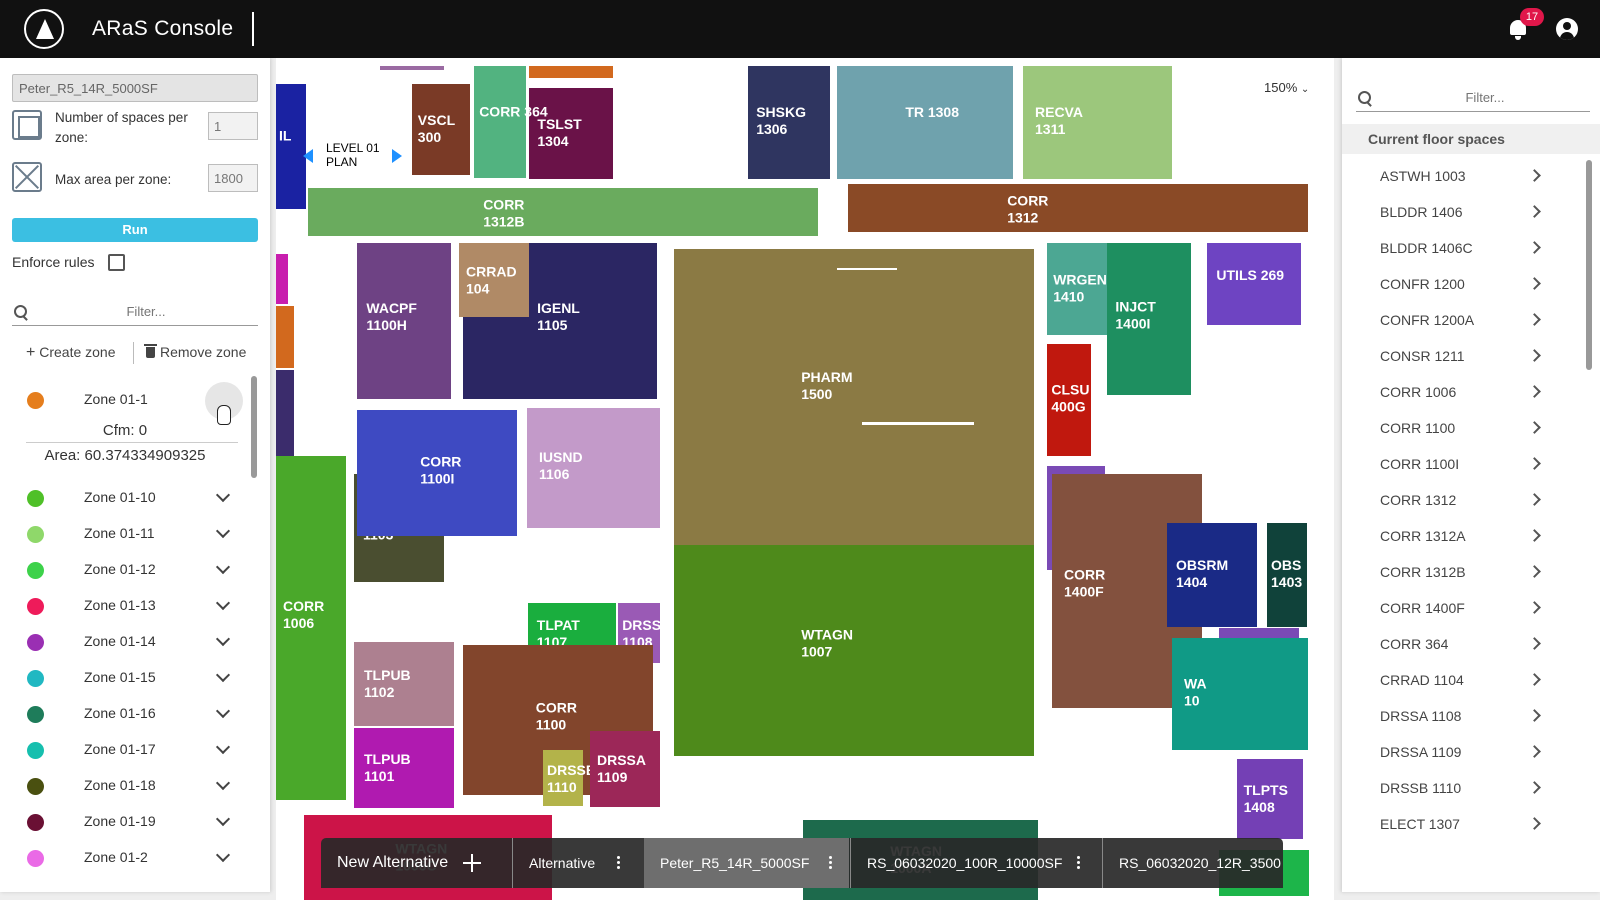 The image size is (1600, 900). What do you see at coordinates (1462, 356) in the screenshot?
I see `space-item: CONSR 1211` at bounding box center [1462, 356].